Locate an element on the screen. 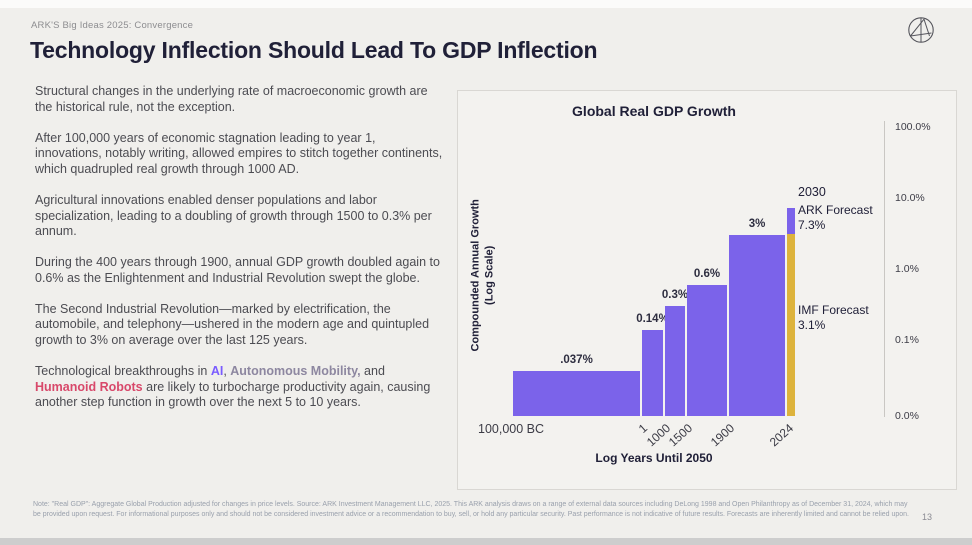 The height and width of the screenshot is (545, 972). x-axis-tick: 1900 is located at coordinates (723, 435).